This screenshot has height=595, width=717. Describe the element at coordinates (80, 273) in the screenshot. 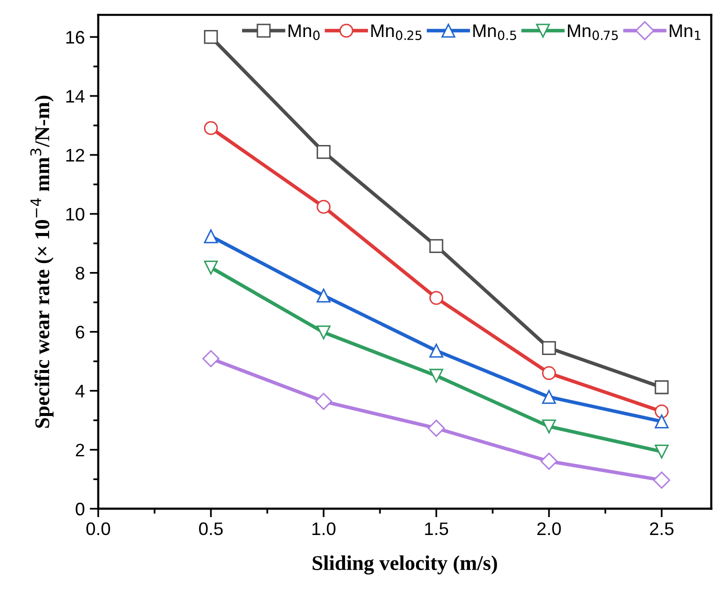

I see `y-tick-label: 8` at that location.